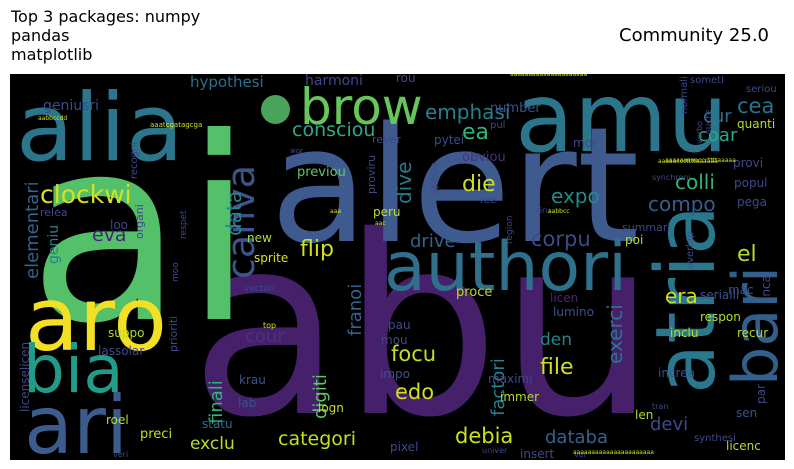  Describe the element at coordinates (688, 161) in the screenshot. I see `word-long-d: aaaaacccttttaaaaaa` at that location.